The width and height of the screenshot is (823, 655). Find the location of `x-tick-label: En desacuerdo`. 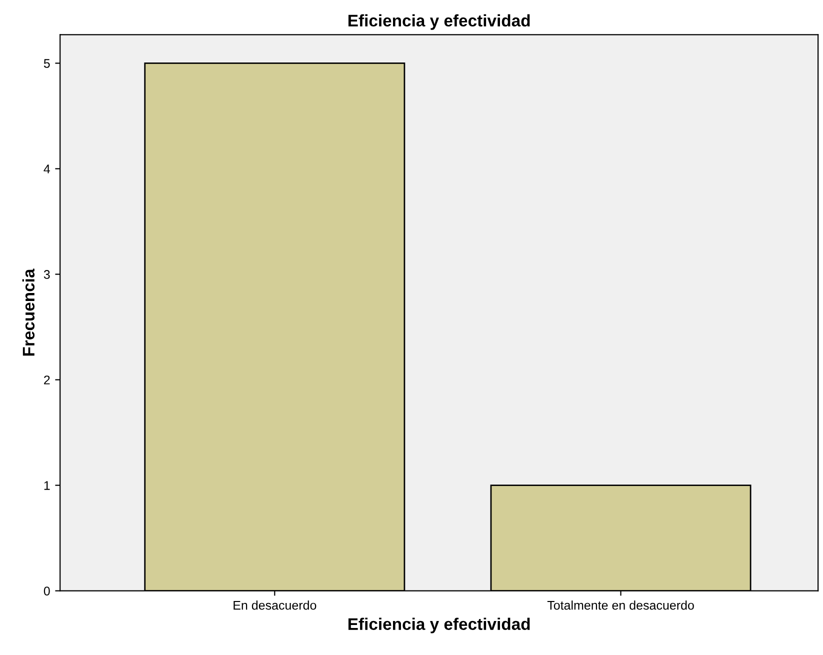

x-tick-label: En desacuerdo is located at coordinates (275, 605).